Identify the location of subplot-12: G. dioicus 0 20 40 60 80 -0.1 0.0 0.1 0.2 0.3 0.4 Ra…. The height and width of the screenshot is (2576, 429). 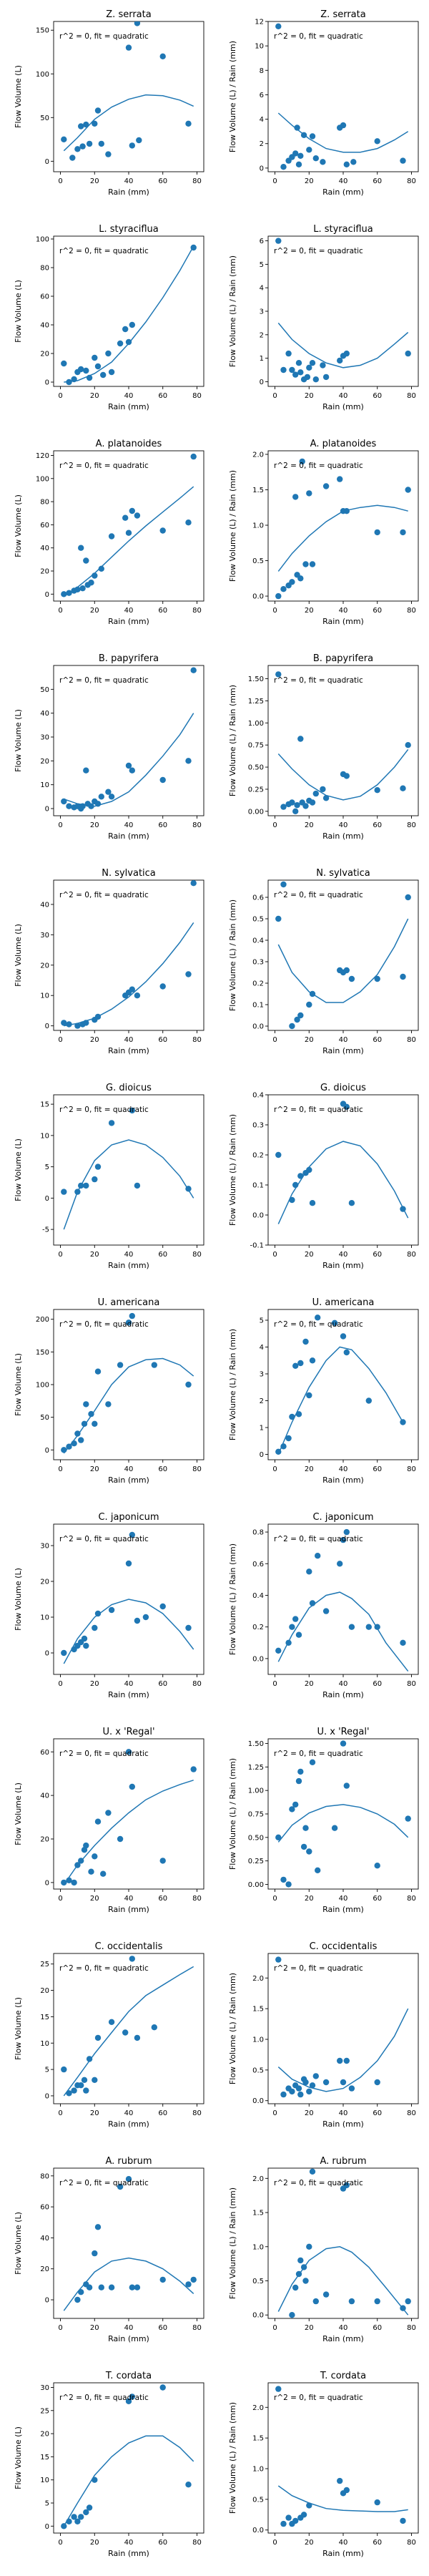
(323, 1176).